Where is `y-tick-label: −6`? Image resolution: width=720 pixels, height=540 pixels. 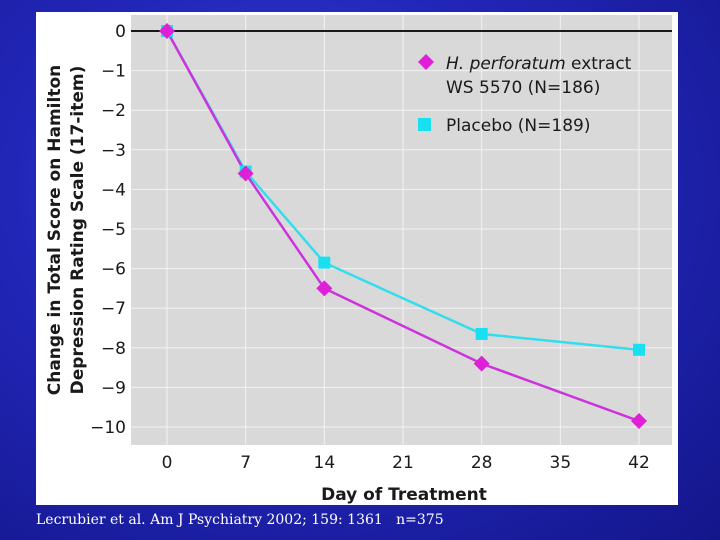 y-tick-label: −6 is located at coordinates (113, 270).